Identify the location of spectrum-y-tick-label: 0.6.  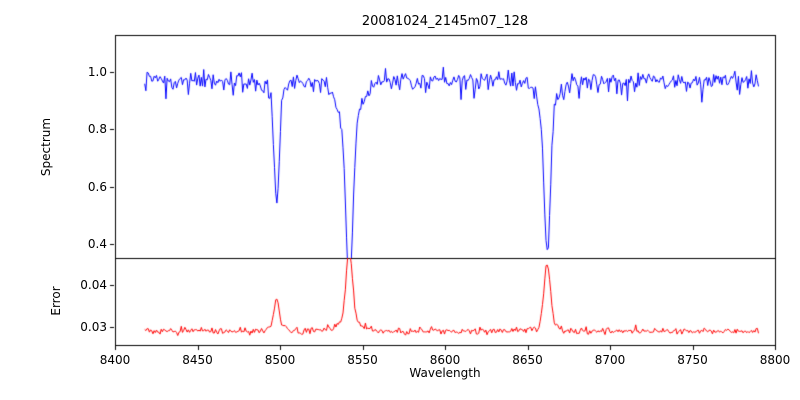
(97, 186).